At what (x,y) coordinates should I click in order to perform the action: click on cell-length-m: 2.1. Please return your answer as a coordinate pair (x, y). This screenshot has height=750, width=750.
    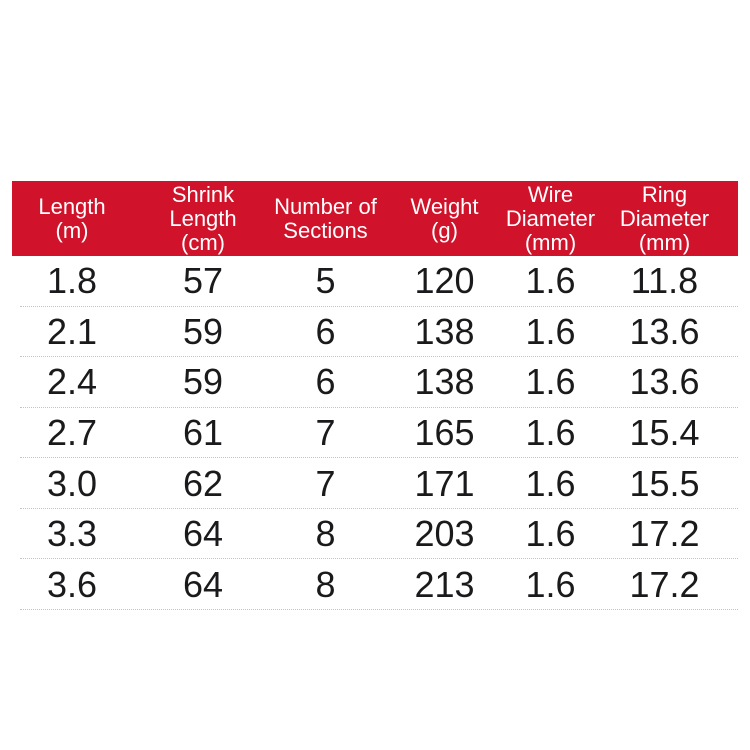
    Looking at the image, I should click on (72, 331).